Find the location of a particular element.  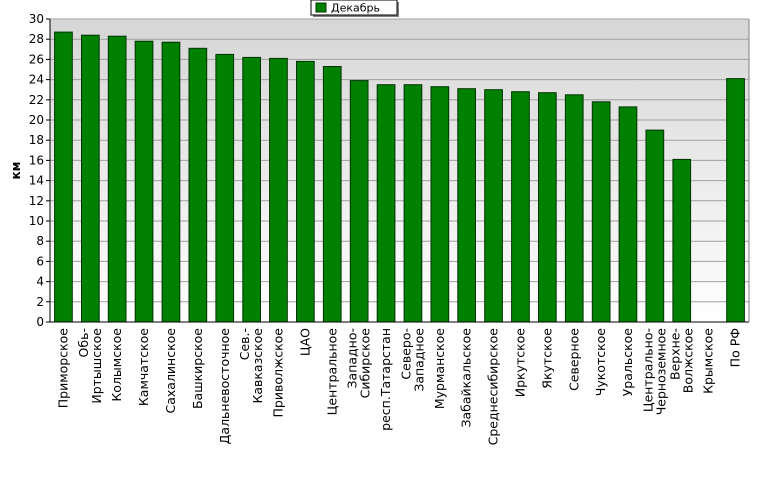

y-tick-label: 12 is located at coordinates (36, 201).